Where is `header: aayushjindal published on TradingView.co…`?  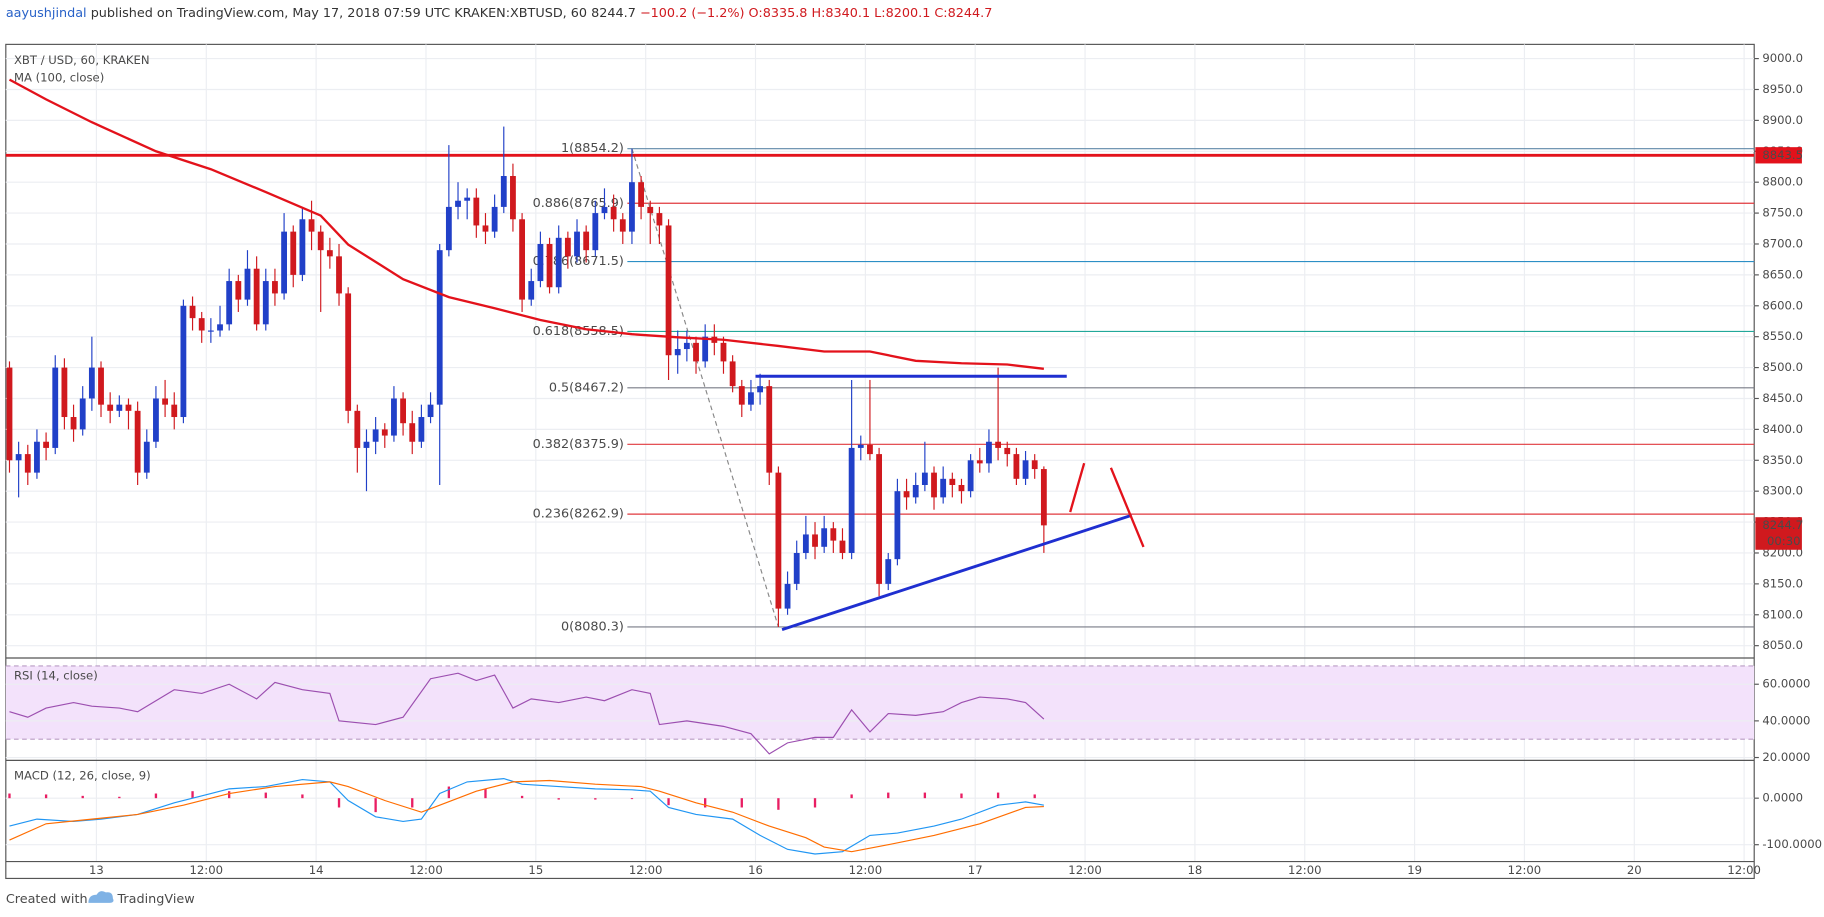
header: aayushjindal published on TradingView.co… is located at coordinates (499, 12).